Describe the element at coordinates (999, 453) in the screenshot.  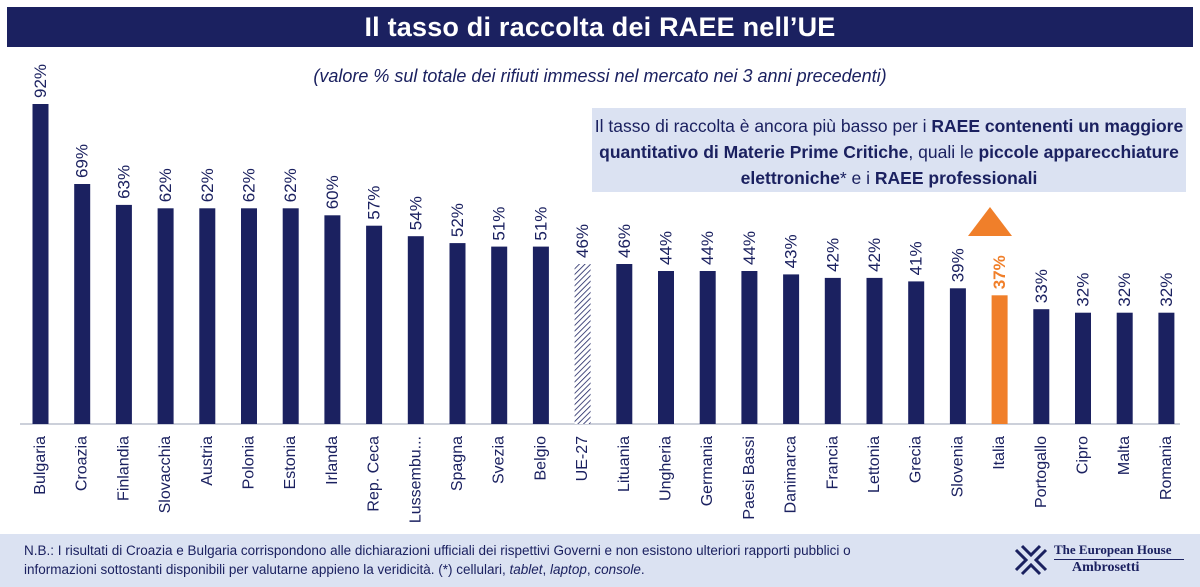
I see `category-label-italia: Italia` at that location.